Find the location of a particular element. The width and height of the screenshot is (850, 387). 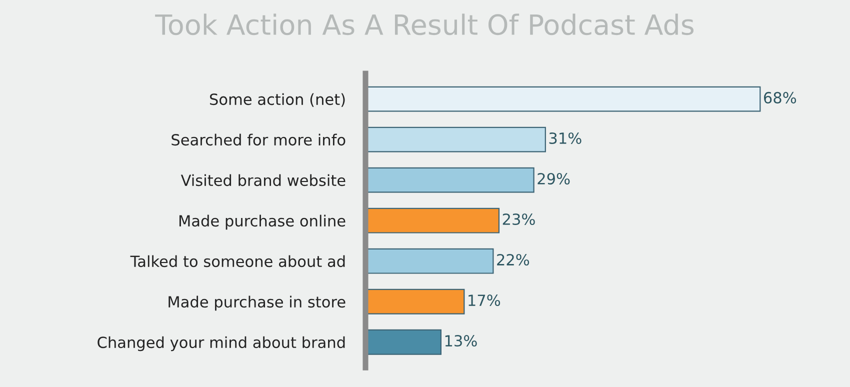

y-tick-label: Made purchase in store is located at coordinates (257, 303).